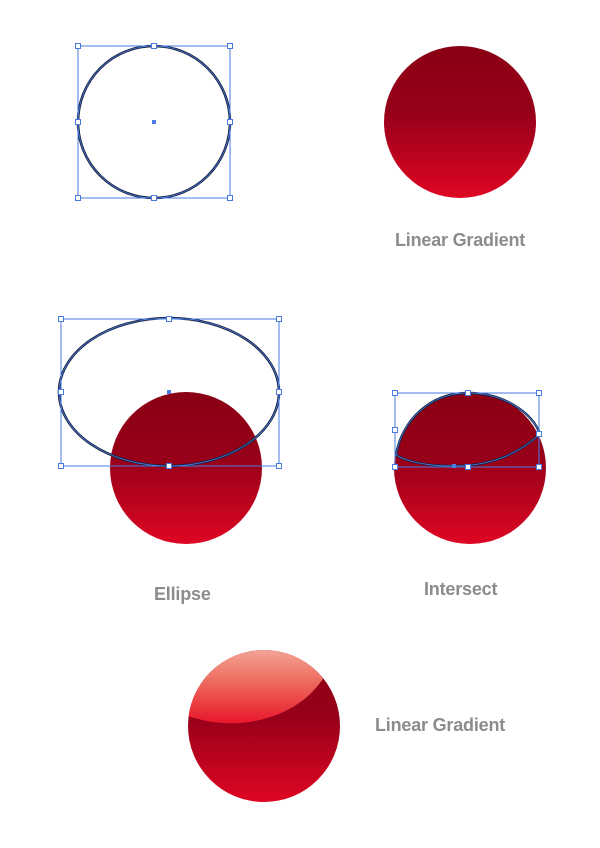 Image resolution: width=600 pixels, height=848 pixels. I want to click on intersect-step-group, so click(469, 467).